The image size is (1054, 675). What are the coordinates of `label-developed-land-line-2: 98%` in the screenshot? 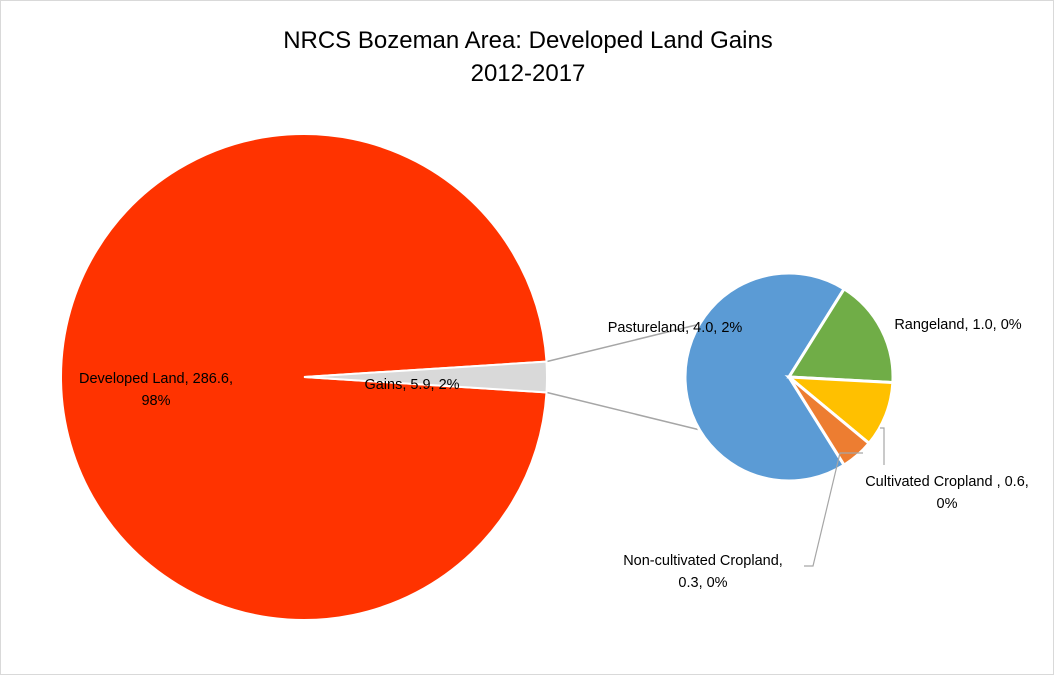 It's located at (155, 401).